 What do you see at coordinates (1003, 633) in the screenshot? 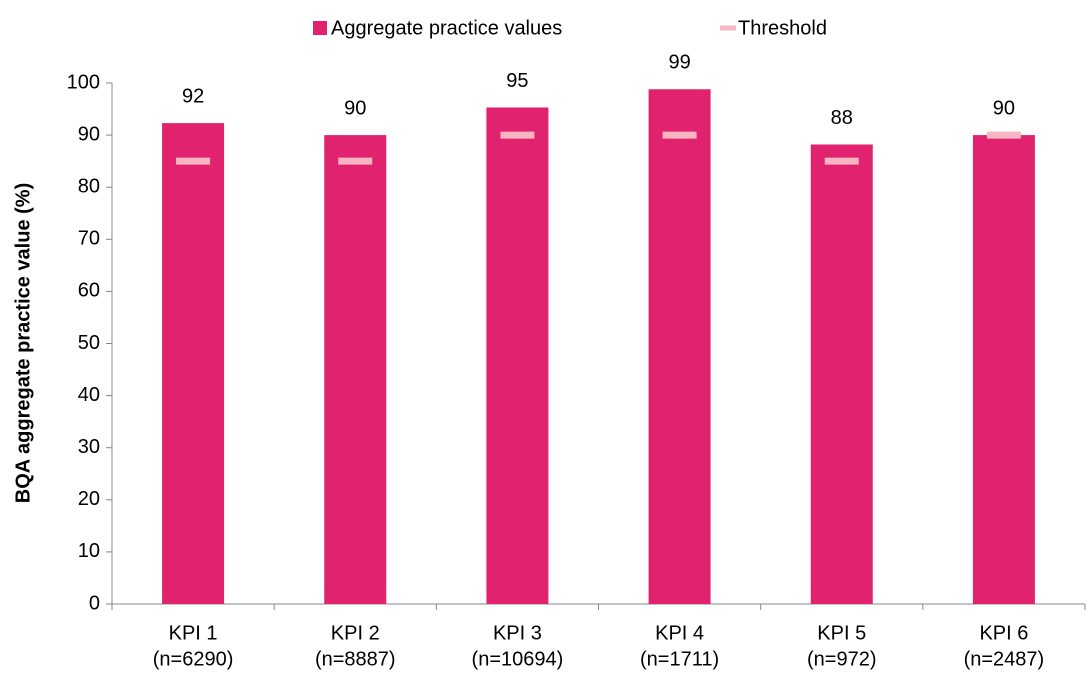
I see `x-tick-label: KPI 6` at bounding box center [1003, 633].